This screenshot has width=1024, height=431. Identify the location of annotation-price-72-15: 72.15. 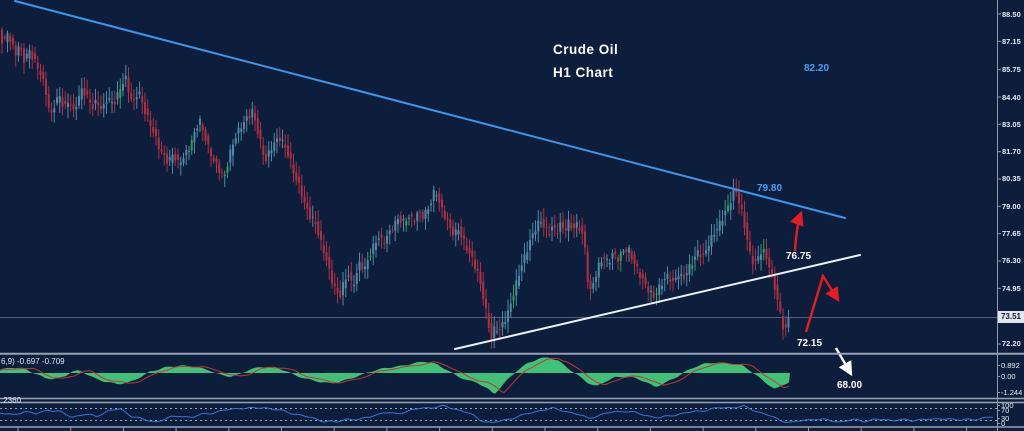
(810, 343).